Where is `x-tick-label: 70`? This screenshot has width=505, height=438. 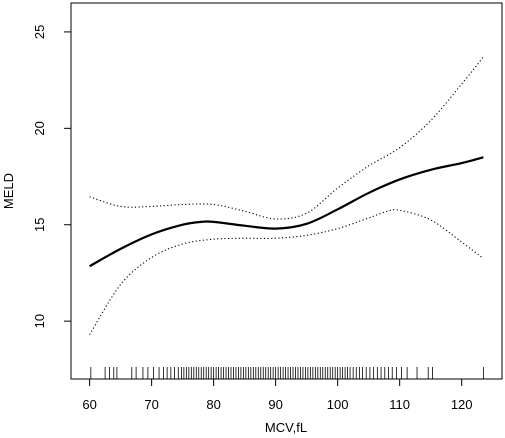
x-tick-label: 70 is located at coordinates (151, 404).